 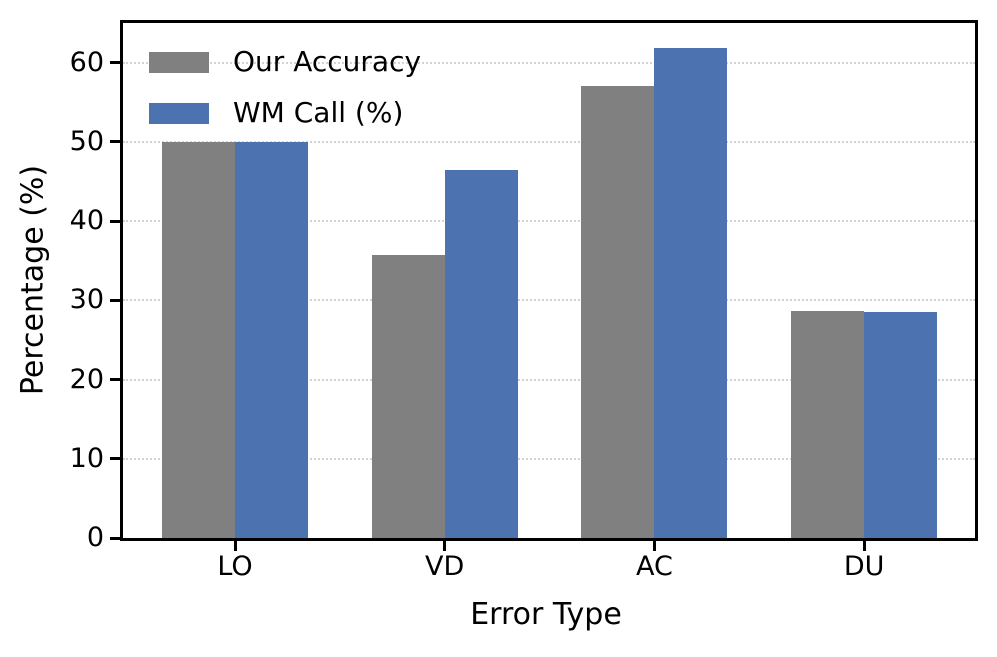 I want to click on y-tick-label-20: 20, so click(x=86, y=379).